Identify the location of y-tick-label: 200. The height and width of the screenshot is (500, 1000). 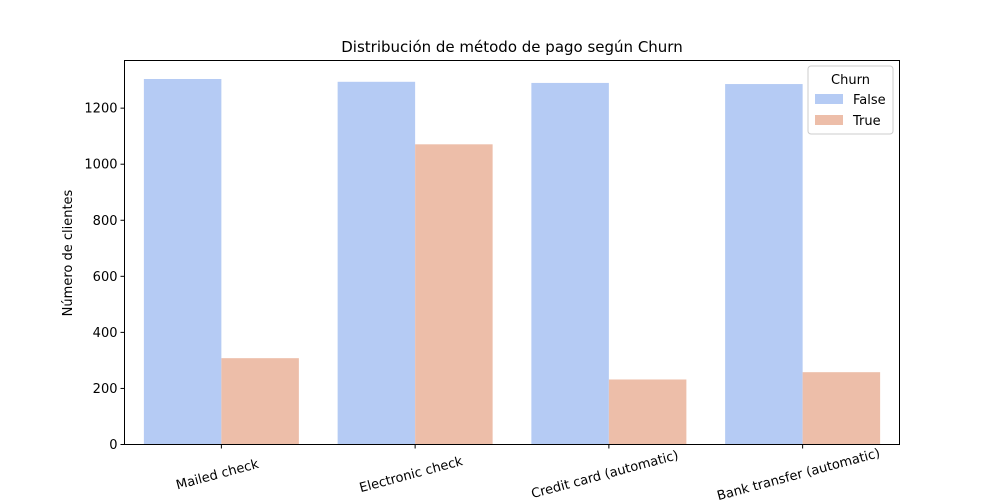
(105, 389).